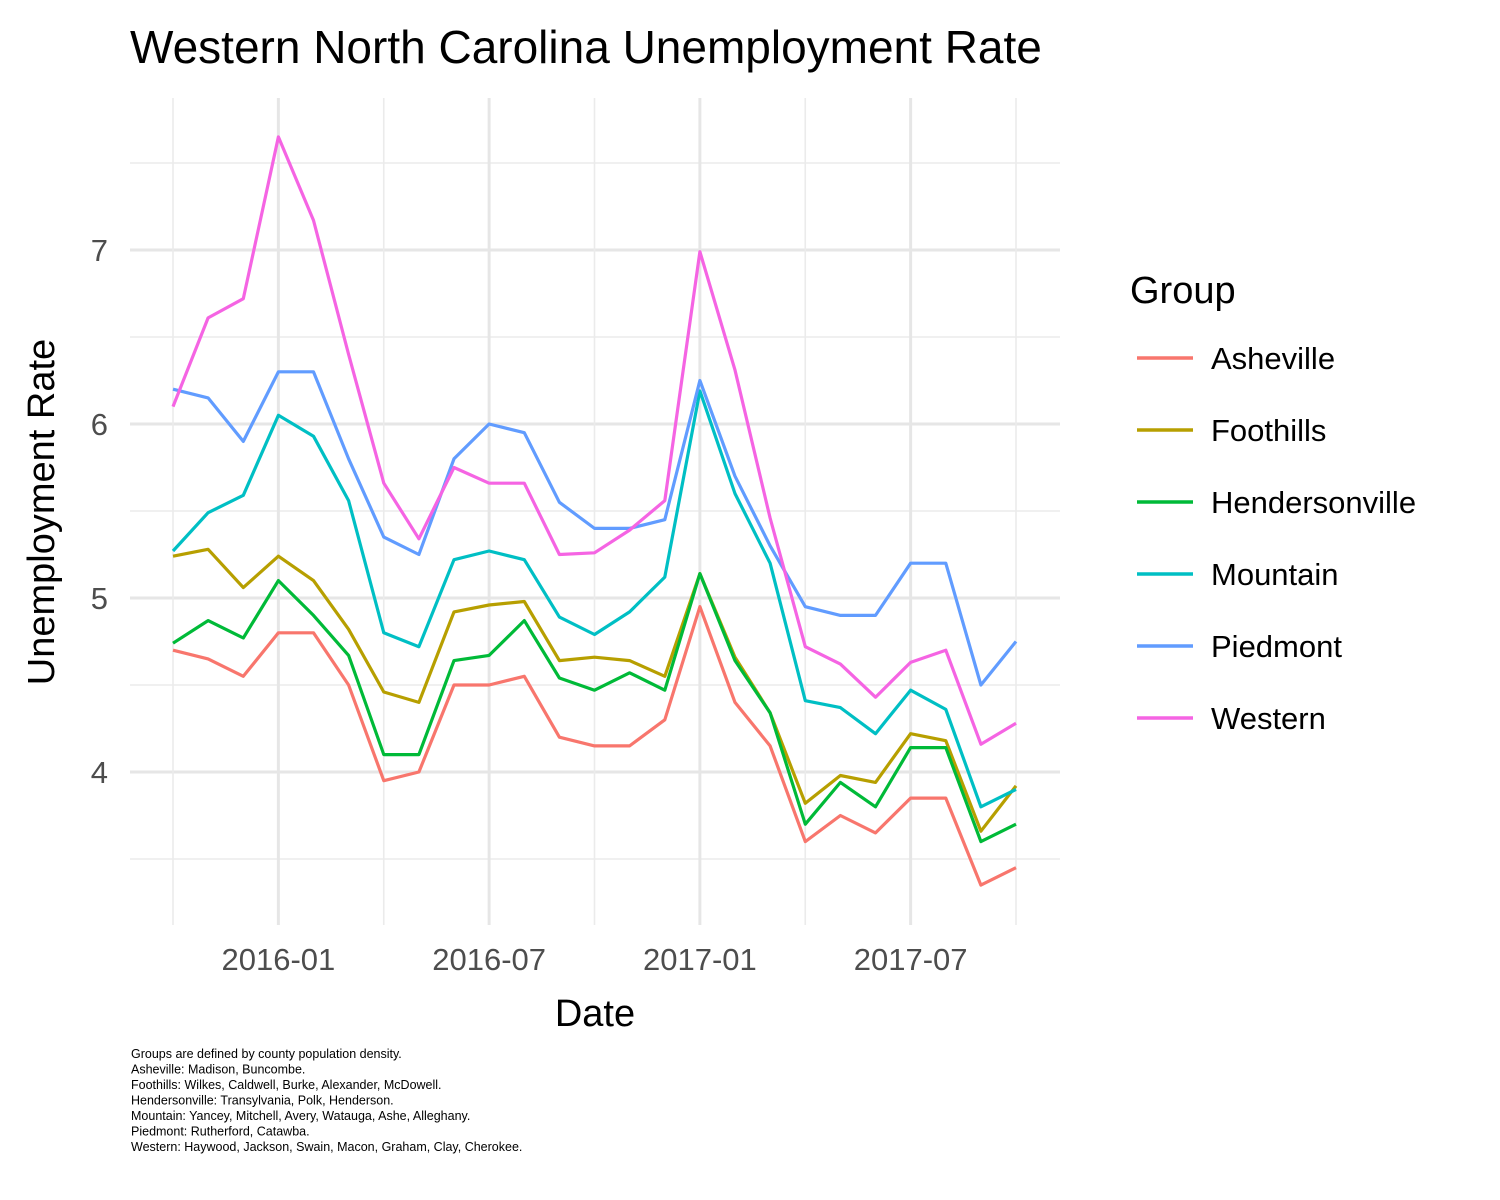 The image size is (1500, 1200). I want to click on series-line-foothills, so click(595, 690).